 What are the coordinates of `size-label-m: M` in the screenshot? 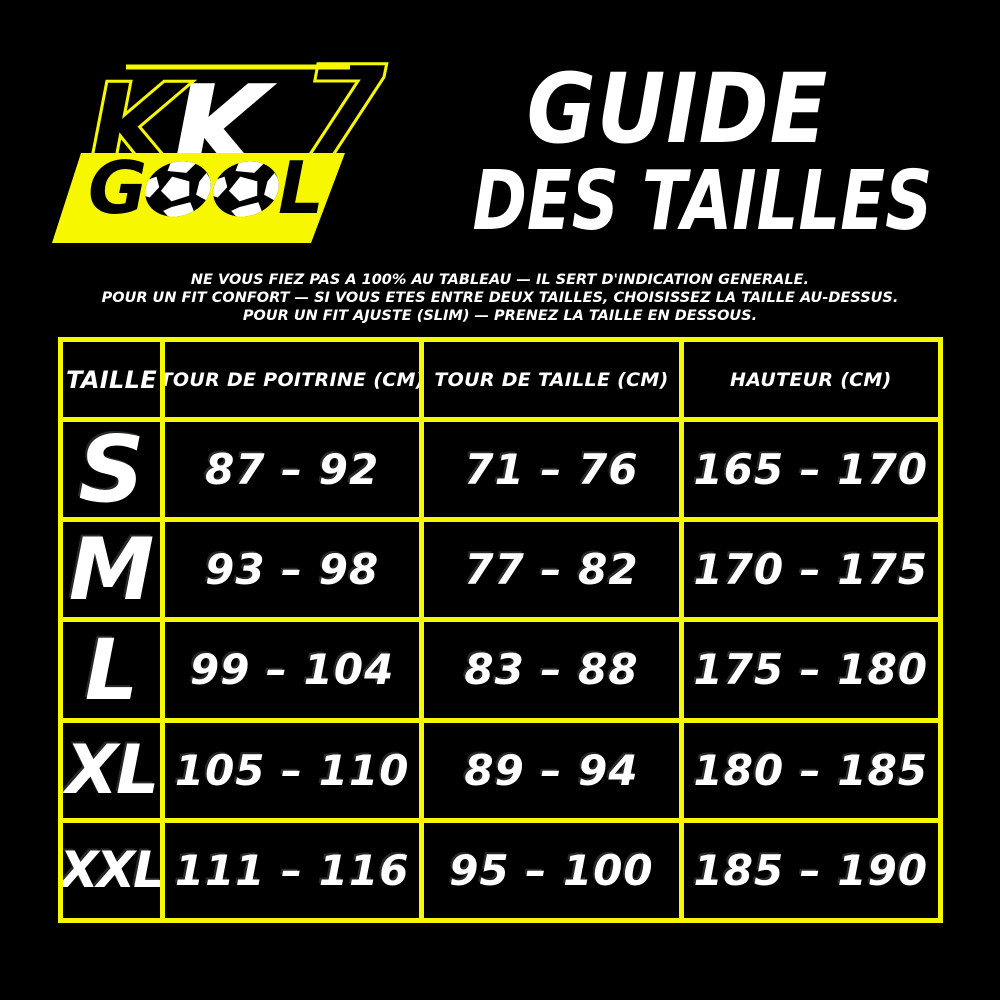 It's located at (111, 570).